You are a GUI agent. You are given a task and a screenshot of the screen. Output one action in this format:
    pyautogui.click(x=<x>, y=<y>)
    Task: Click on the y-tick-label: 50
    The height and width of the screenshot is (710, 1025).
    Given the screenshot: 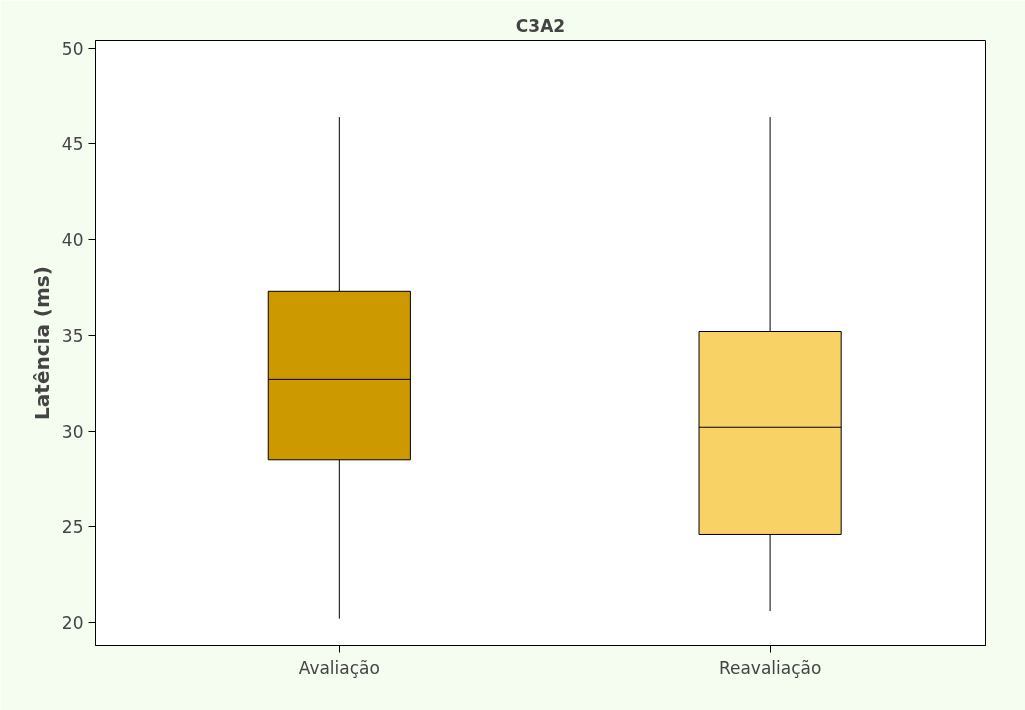 What is the action you would take?
    pyautogui.click(x=72, y=48)
    